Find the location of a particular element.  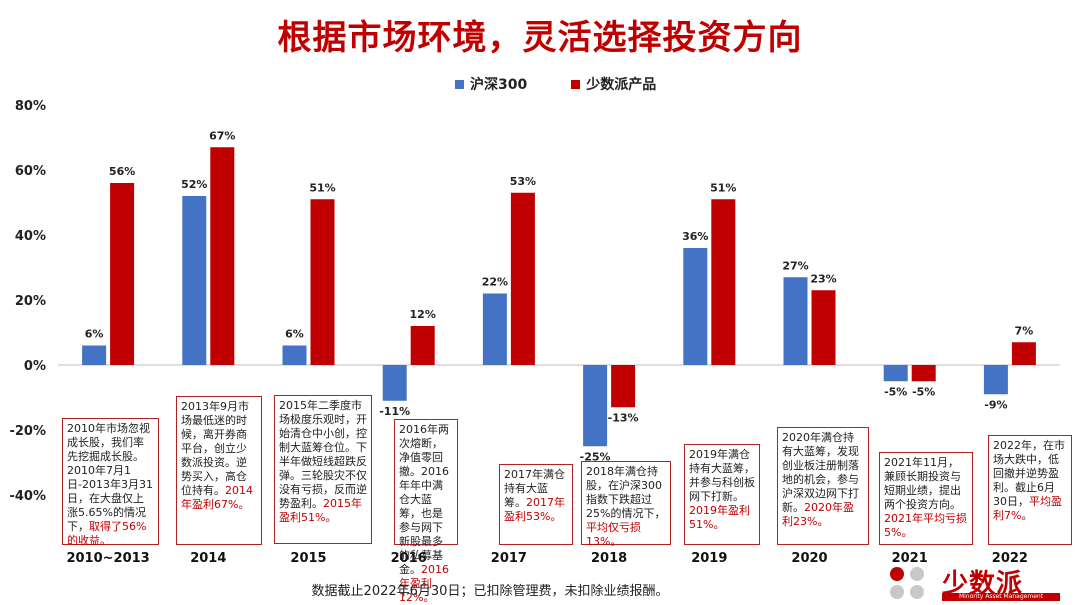

note-text: 2018年满仓持股，在沪深300指数下跌超过25%的情况下， is located at coordinates (626, 492).